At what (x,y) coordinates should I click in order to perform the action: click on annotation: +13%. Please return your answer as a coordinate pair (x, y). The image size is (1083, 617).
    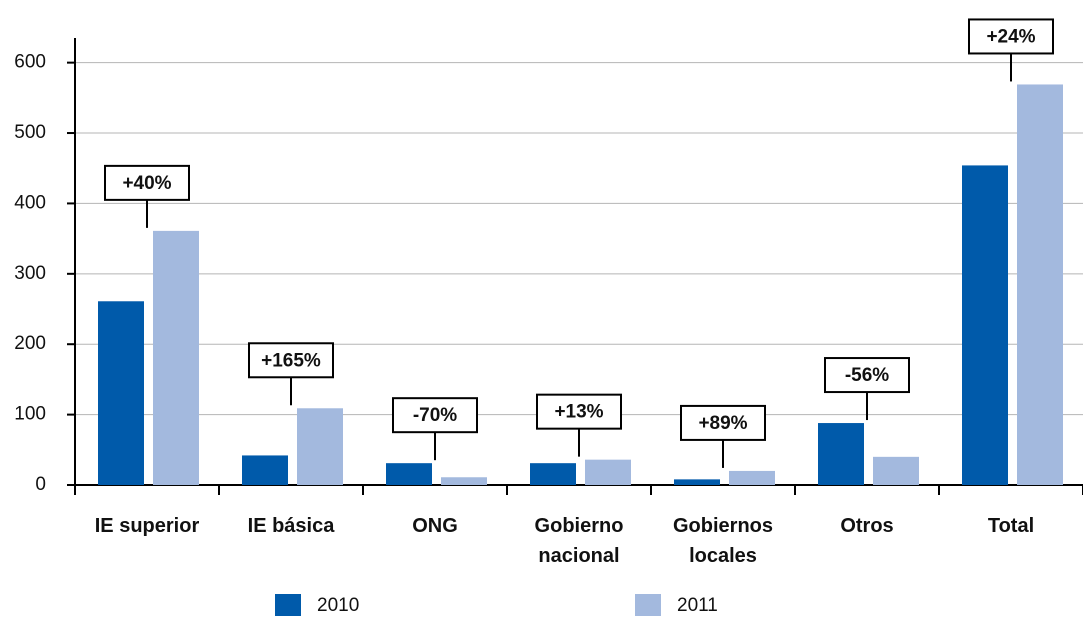
    Looking at the image, I should click on (578, 412).